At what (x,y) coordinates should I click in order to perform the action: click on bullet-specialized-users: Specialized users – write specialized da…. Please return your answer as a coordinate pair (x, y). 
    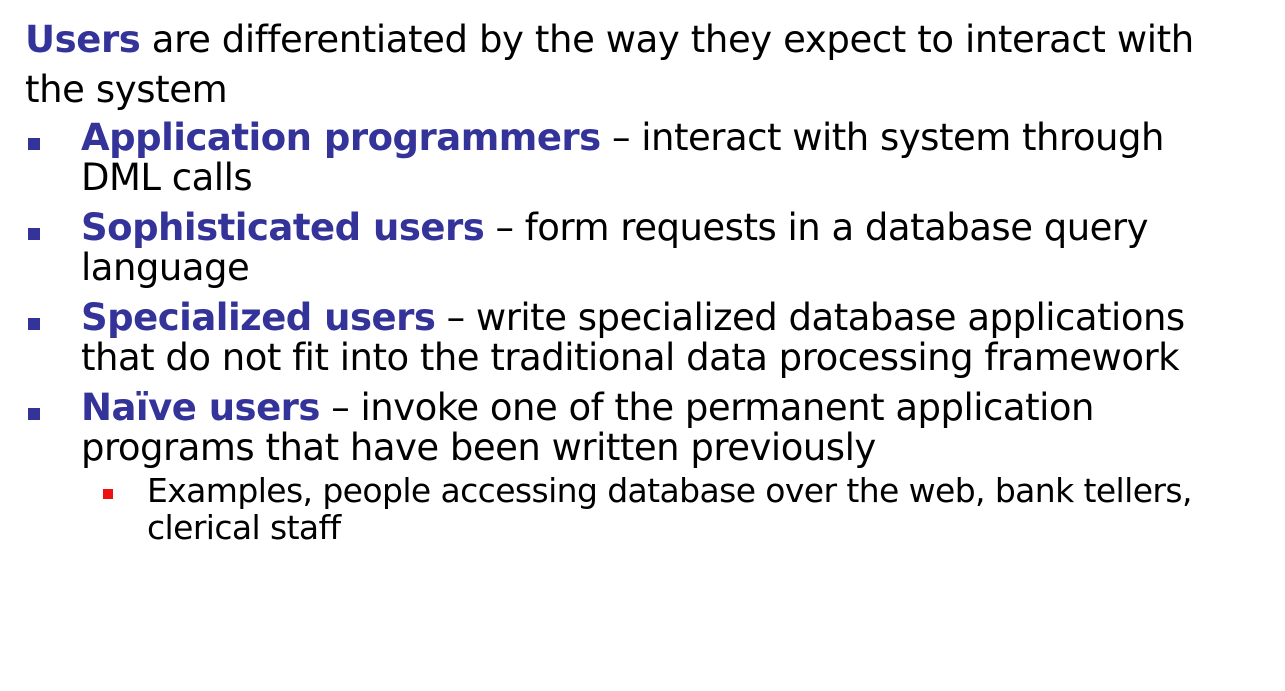
    Looking at the image, I should click on (625, 338).